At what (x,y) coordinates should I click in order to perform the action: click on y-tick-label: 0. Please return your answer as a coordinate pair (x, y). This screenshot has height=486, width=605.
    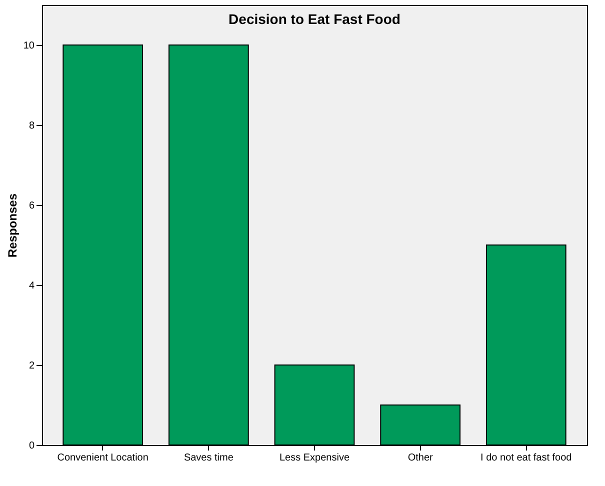
    Looking at the image, I should click on (31, 446).